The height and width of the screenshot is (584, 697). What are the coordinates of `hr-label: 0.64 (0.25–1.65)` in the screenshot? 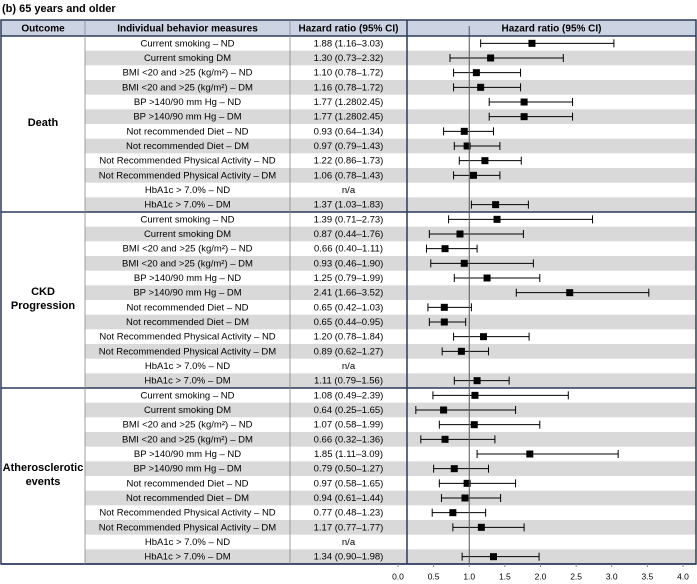 It's located at (349, 410).